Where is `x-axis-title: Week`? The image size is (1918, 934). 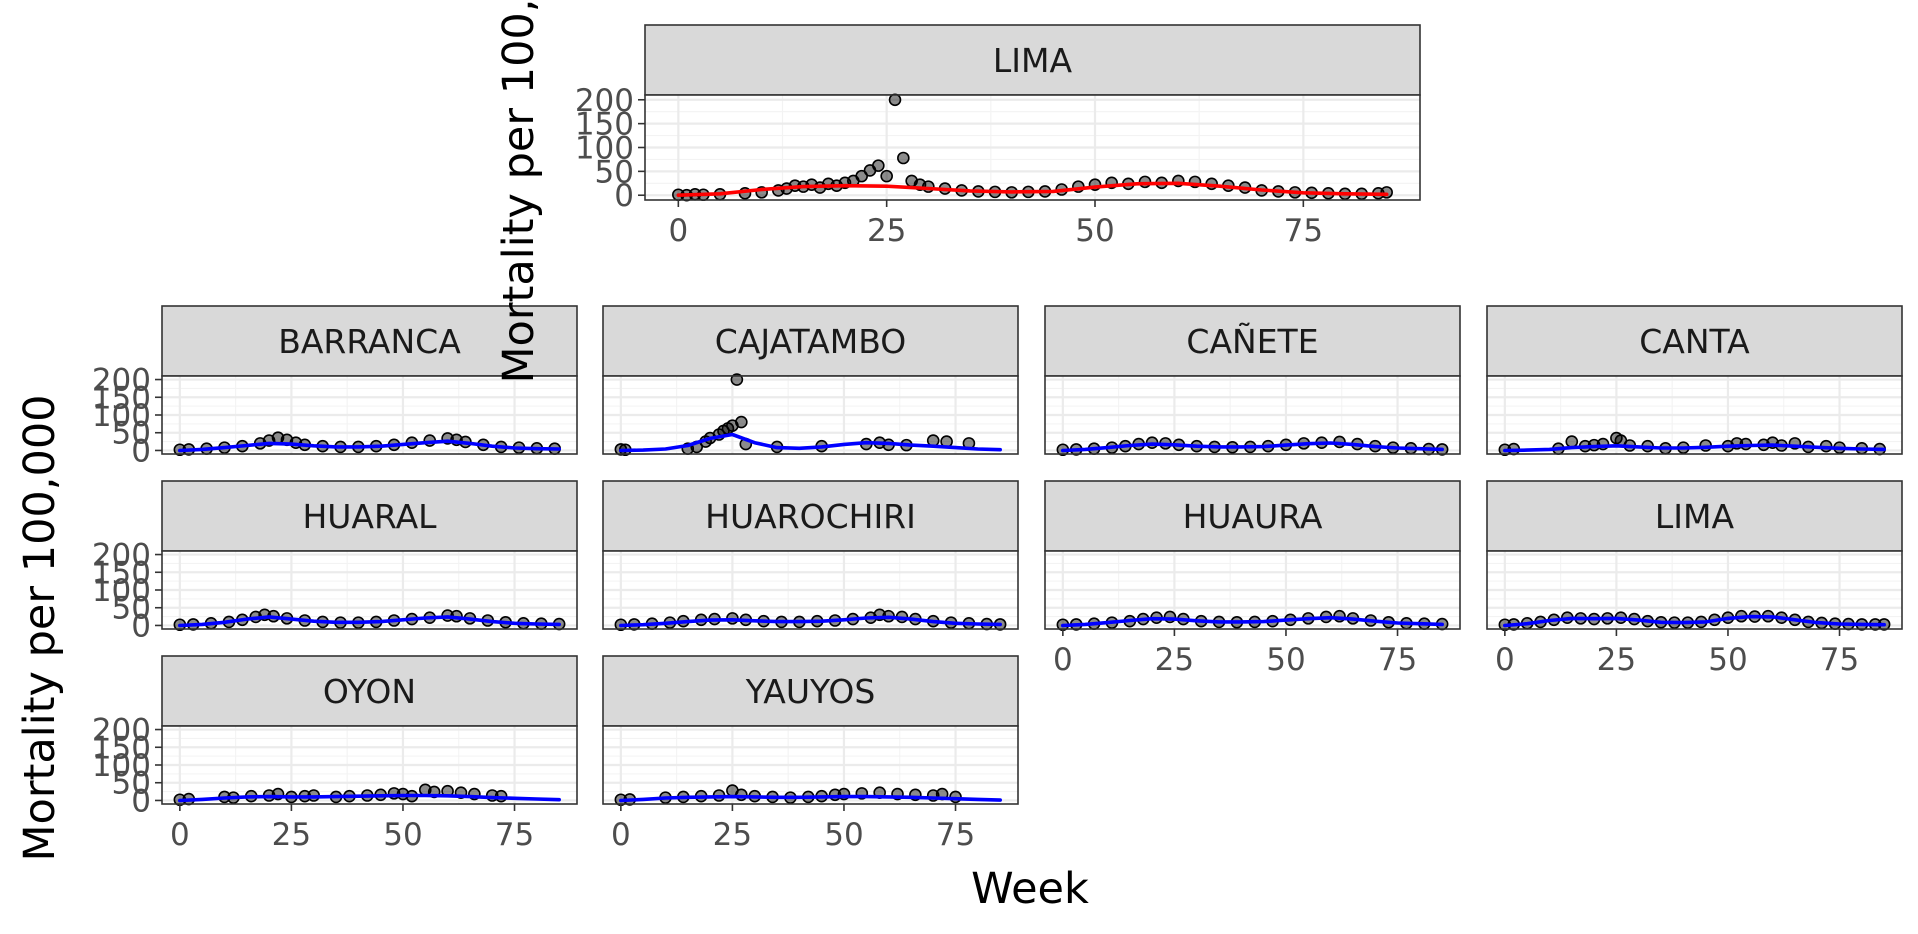 x-axis-title: Week is located at coordinates (1030, 889).